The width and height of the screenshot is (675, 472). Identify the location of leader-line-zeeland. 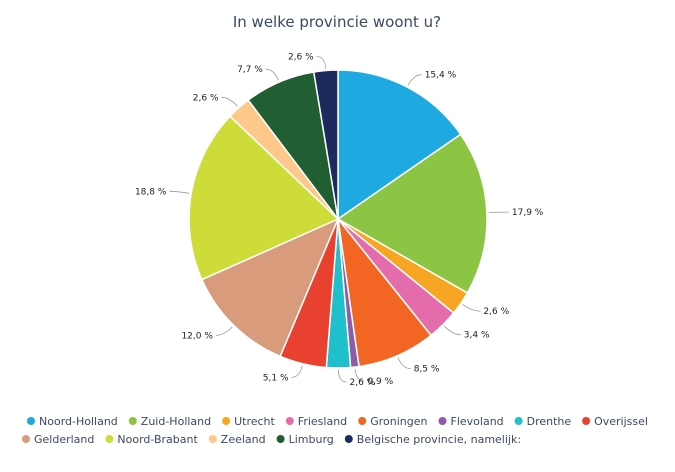
(229, 101).